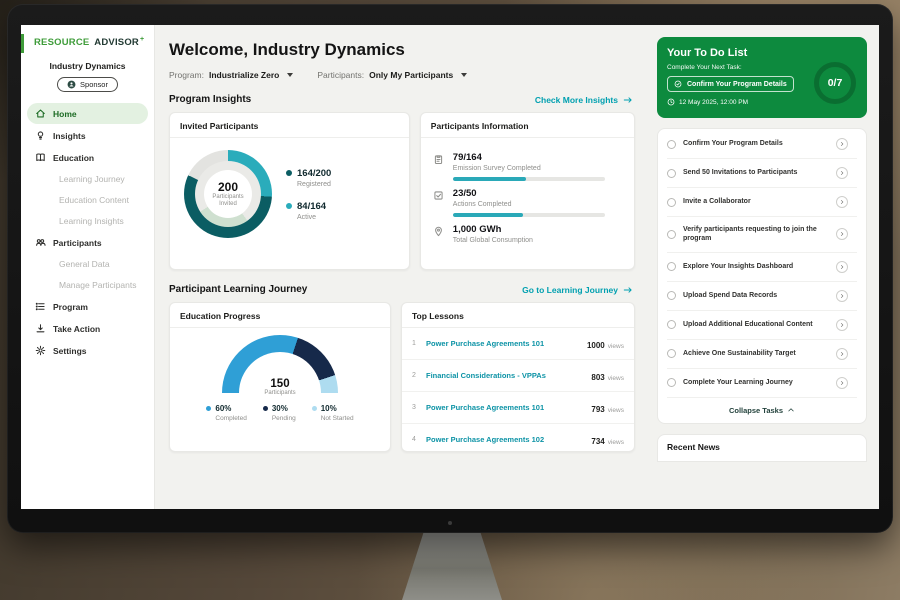 The height and width of the screenshot is (600, 900). Describe the element at coordinates (116, 42) in the screenshot. I see `logo-text-advisor: ADVISOR` at that location.